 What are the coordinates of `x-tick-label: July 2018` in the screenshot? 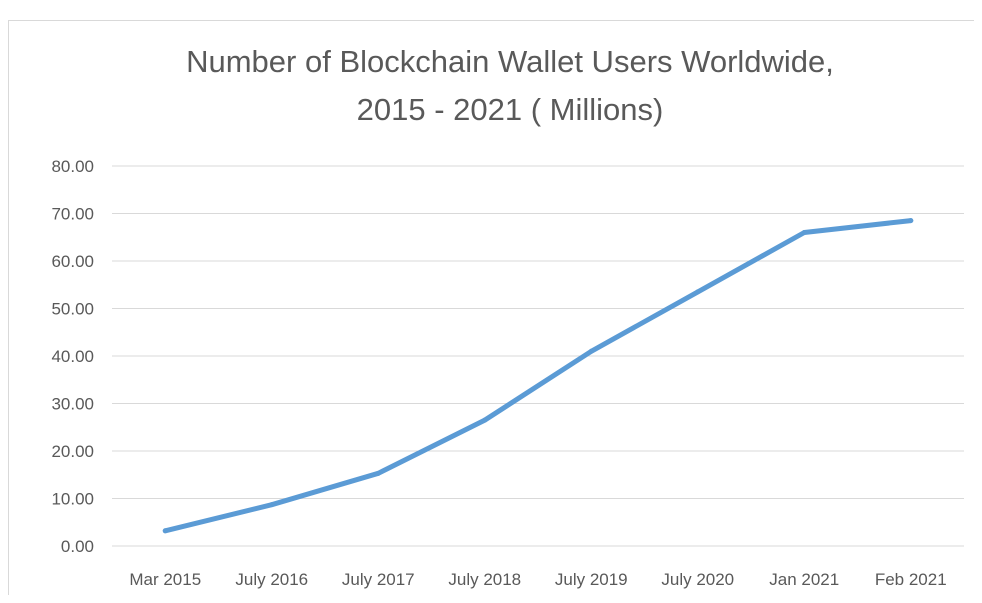 It's located at (484, 579).